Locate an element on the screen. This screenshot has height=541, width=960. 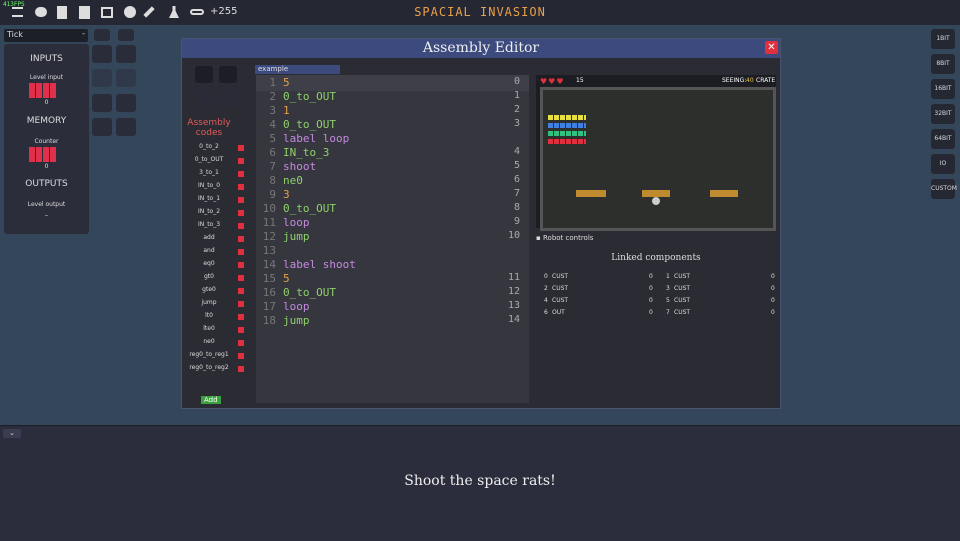
color-button is located at coordinates (126, 127).